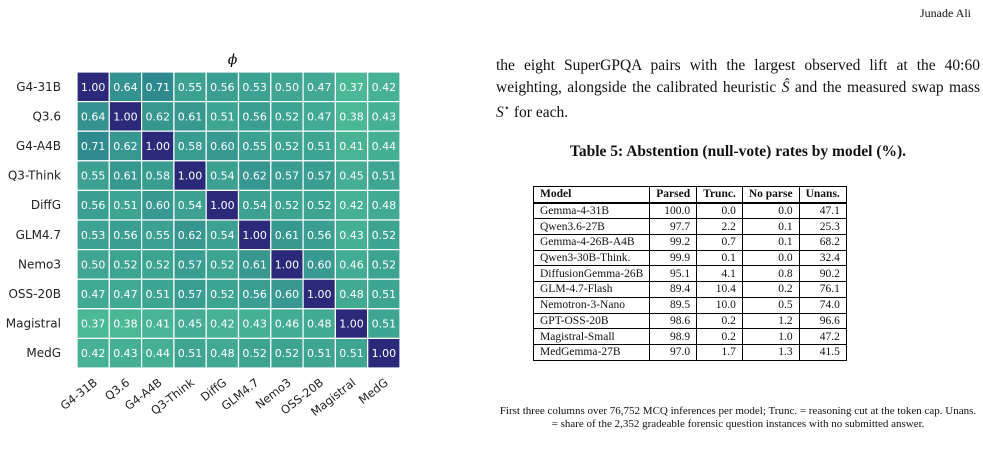 The width and height of the screenshot is (983, 454). Describe the element at coordinates (190, 87) in the screenshot. I see `cell-value-label: 0.55` at that location.